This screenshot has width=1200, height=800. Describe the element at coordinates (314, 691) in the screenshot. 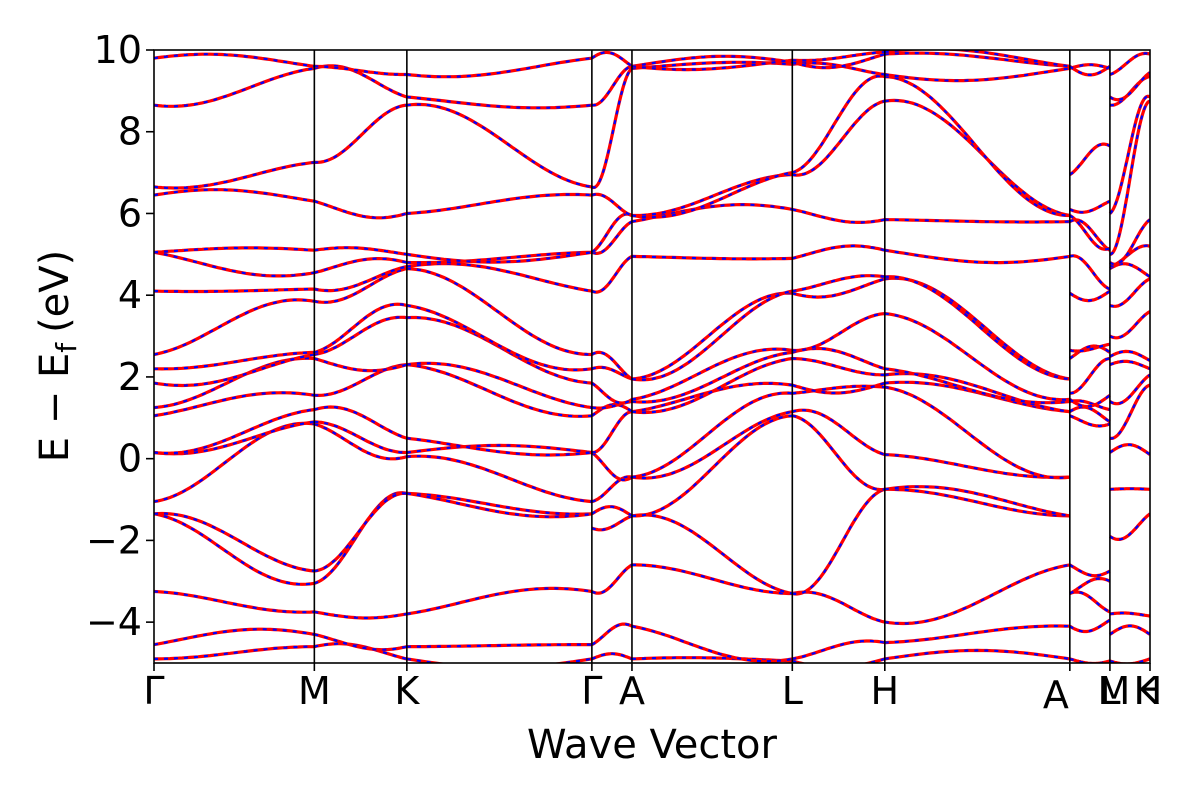

I see `x-tick-label: M` at that location.